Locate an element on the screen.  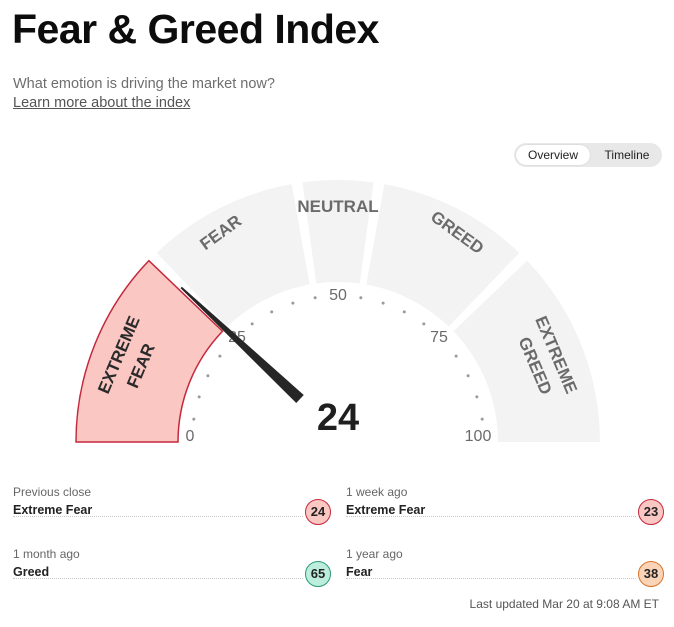
overview-tab: Overview is located at coordinates (553, 155).